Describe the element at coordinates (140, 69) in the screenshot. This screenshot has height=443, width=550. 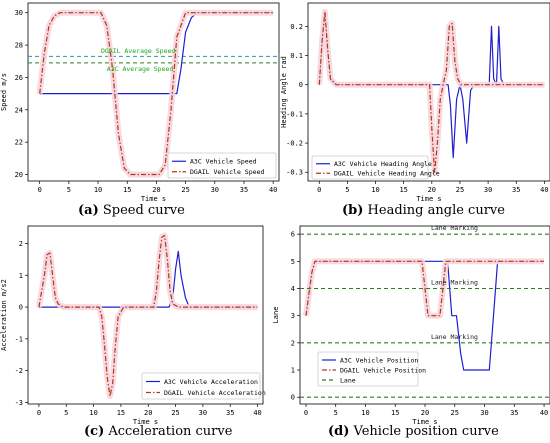
I see `annotation-label: A3C Average Speed` at that location.